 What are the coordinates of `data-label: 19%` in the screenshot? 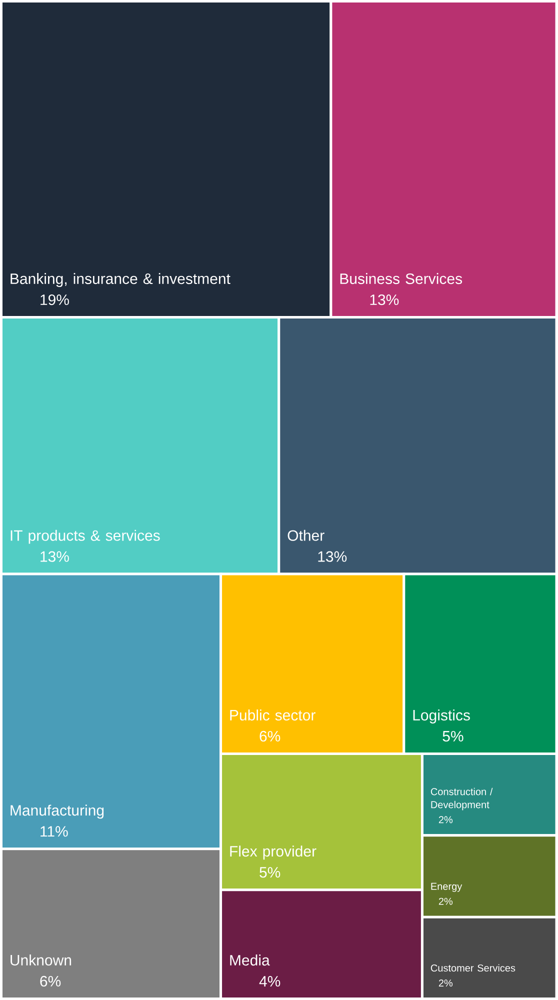 It's located at (55, 300).